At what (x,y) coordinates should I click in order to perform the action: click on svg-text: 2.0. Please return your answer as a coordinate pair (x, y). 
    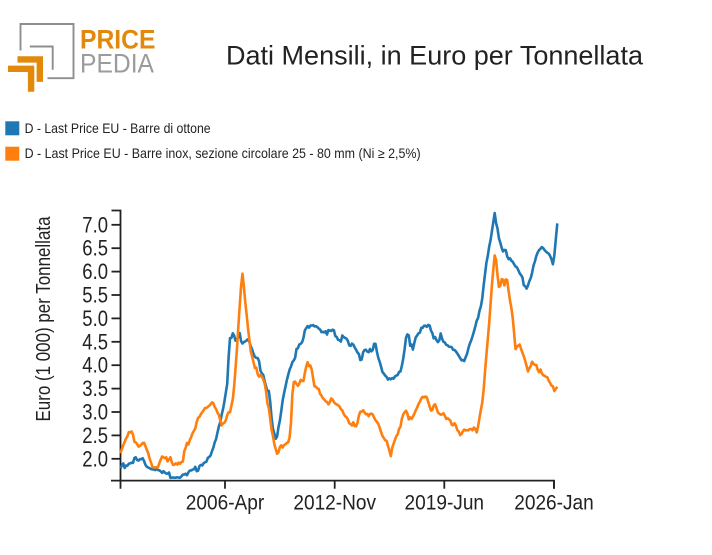
    Looking at the image, I should click on (95, 458).